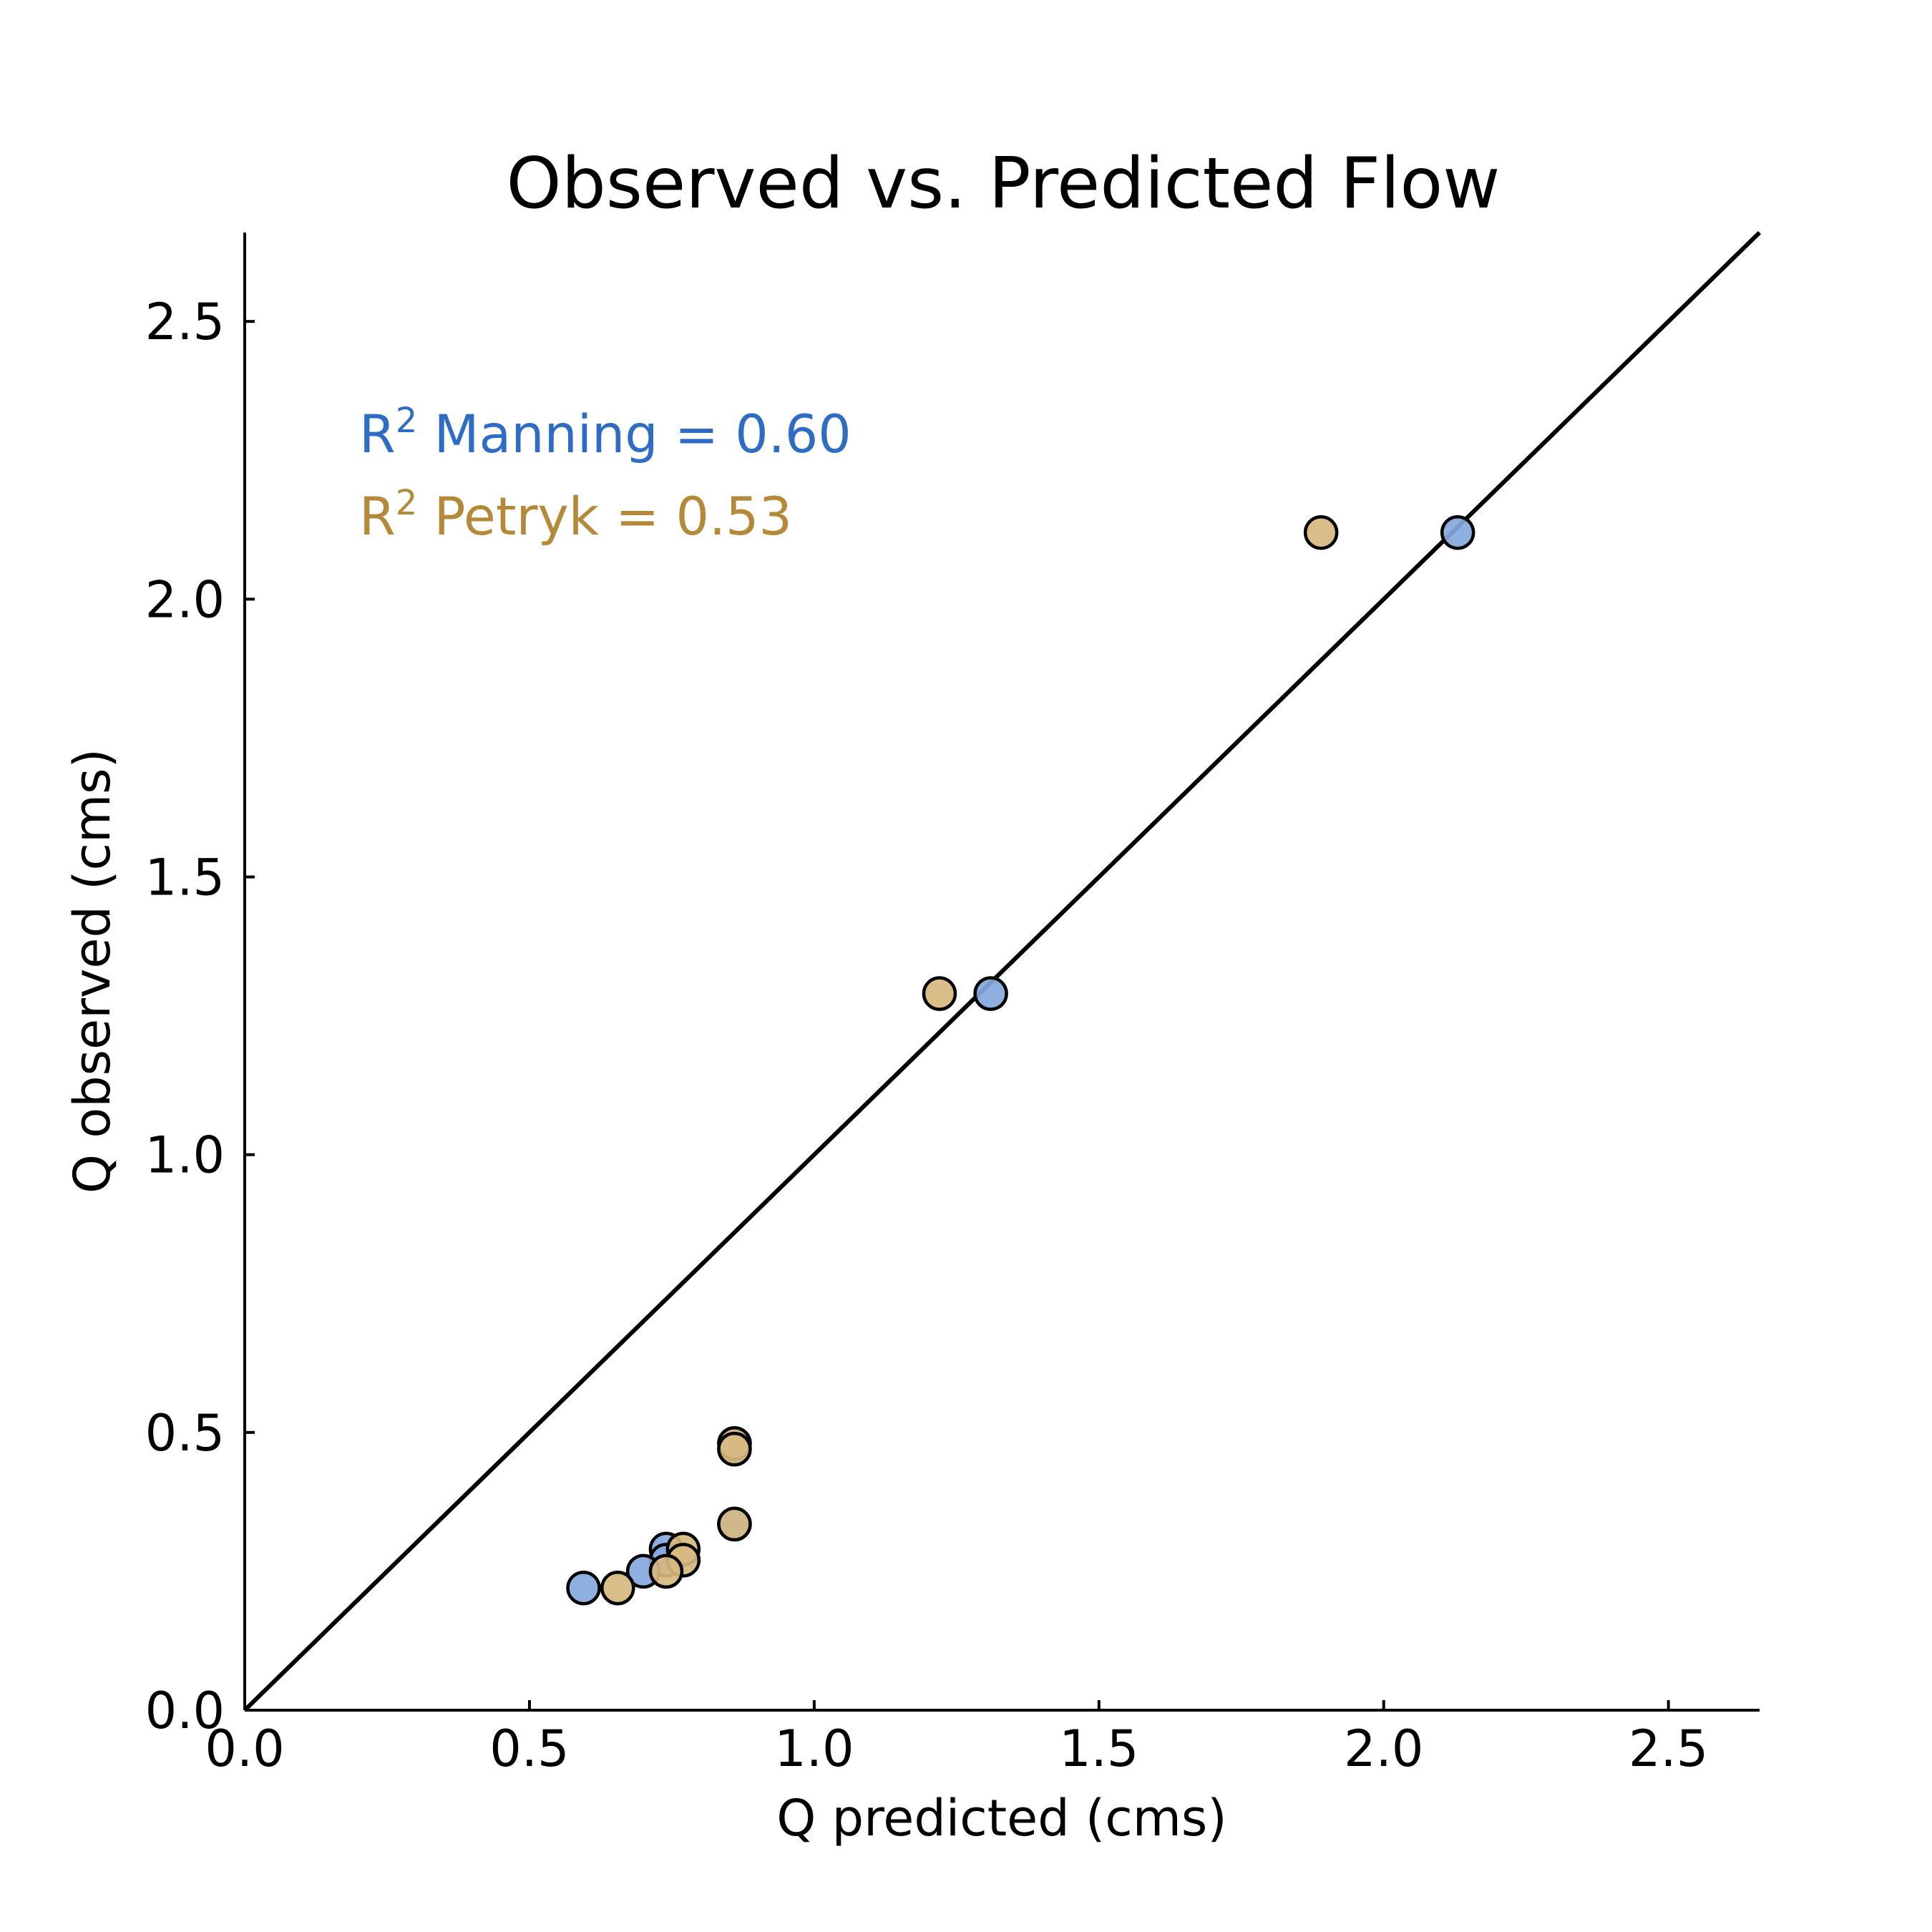 The width and height of the screenshot is (1932, 1932). What do you see at coordinates (956, 1739) in the screenshot?
I see `x-axis-ticks: 0.0 0.5 1.0 1.5 2.0 2.5` at bounding box center [956, 1739].